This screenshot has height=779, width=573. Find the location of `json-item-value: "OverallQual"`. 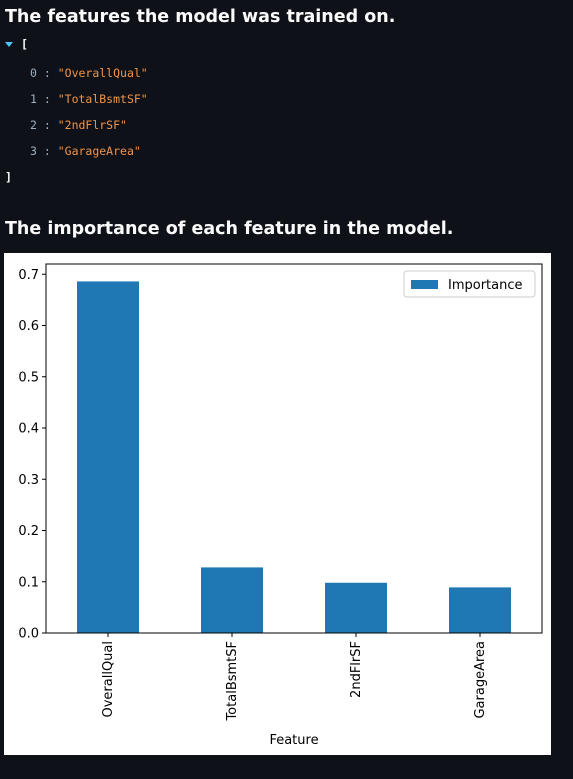

json-item-value: "OverallQual" is located at coordinates (102, 73).